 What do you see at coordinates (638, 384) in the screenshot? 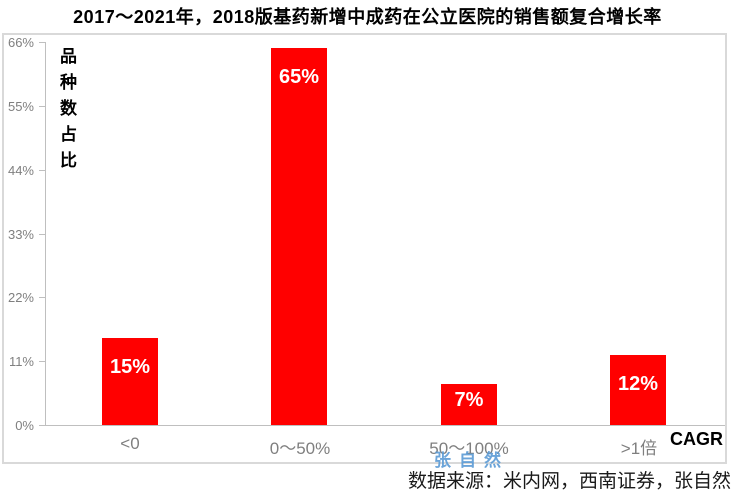
I see `bar-value-label: 12%` at bounding box center [638, 384].